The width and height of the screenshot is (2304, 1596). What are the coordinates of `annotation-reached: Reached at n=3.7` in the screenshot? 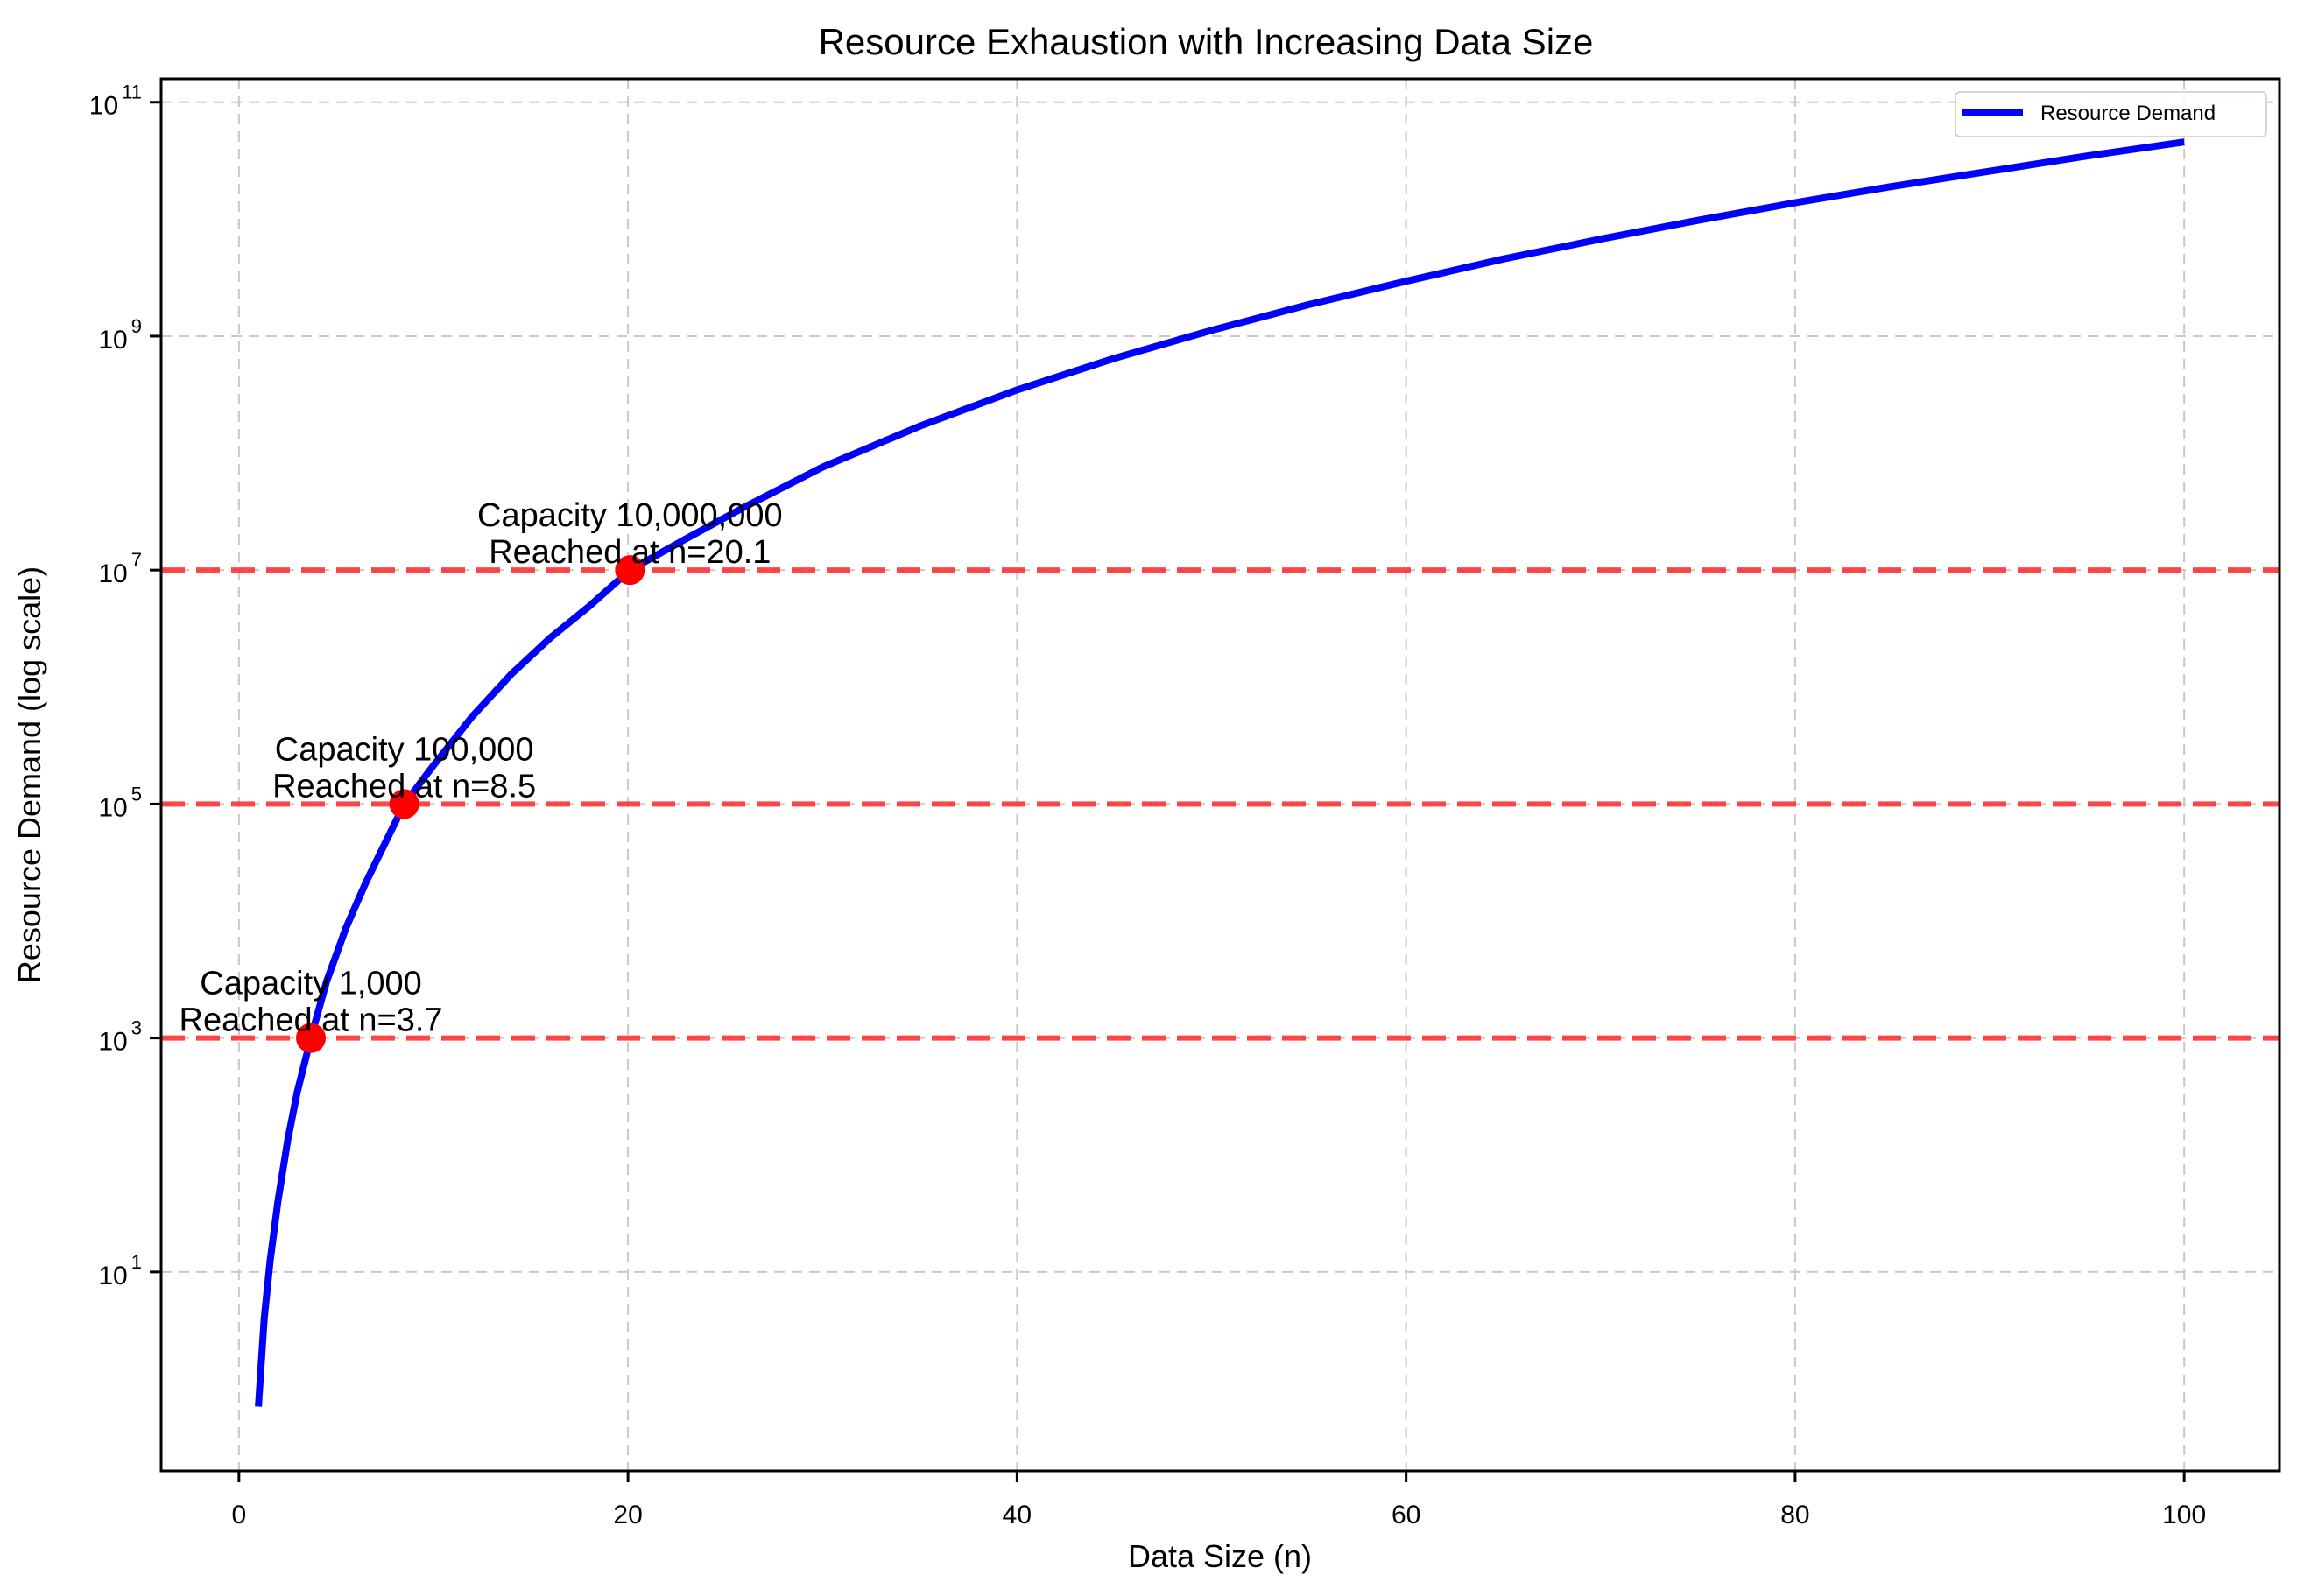 It's located at (311, 1020).